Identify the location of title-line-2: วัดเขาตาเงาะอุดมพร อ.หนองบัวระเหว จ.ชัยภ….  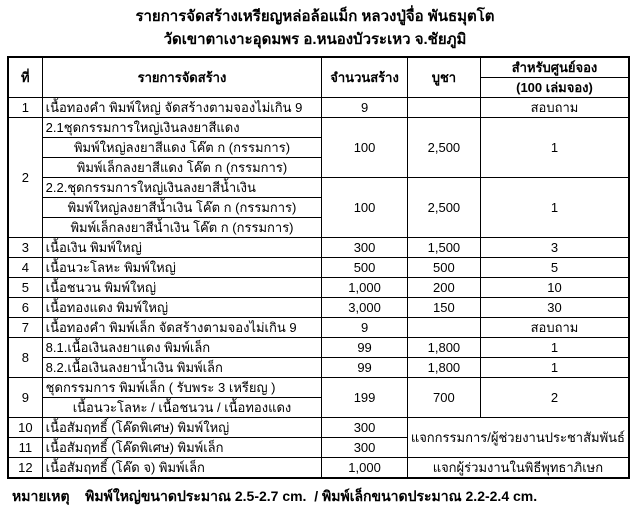
(315, 39).